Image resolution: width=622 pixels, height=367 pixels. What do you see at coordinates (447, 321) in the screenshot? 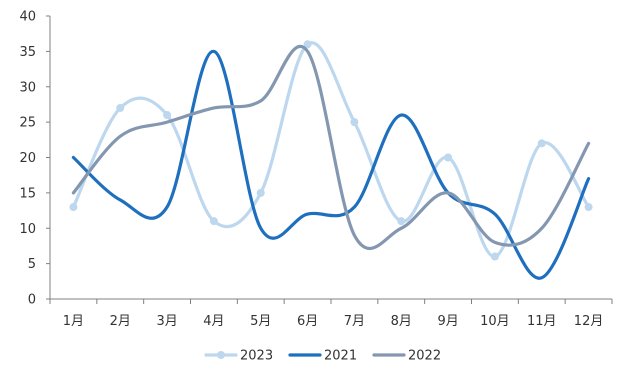
I see `x-tick-label: 9月` at bounding box center [447, 321].